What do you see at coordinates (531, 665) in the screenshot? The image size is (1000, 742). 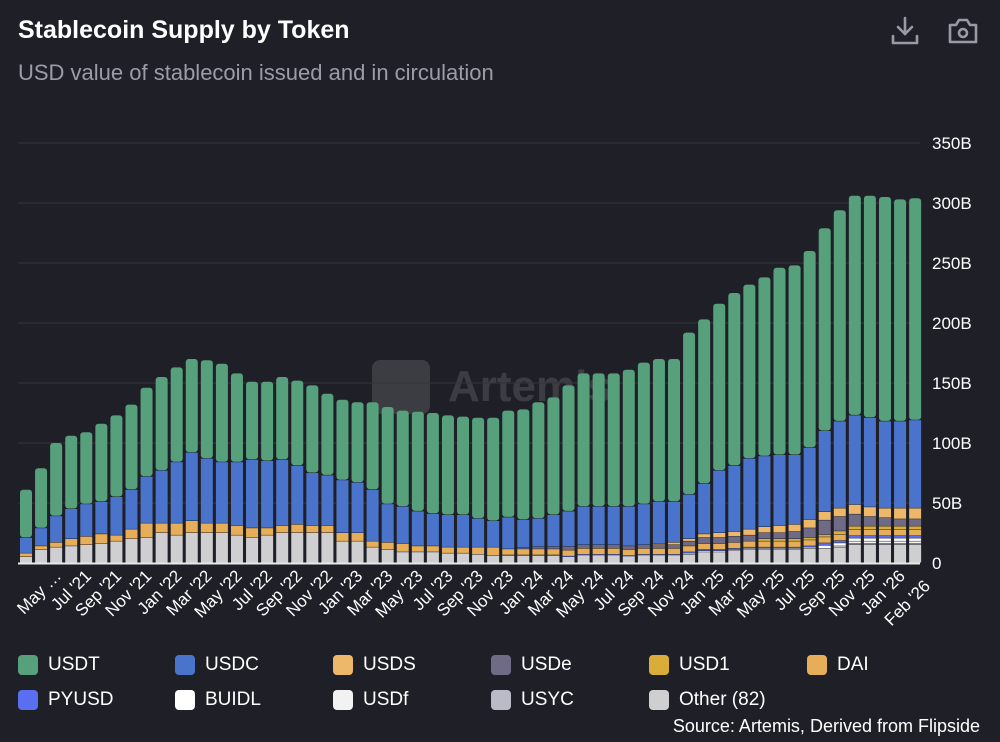 I see `legend-item: USDe` at bounding box center [531, 665].